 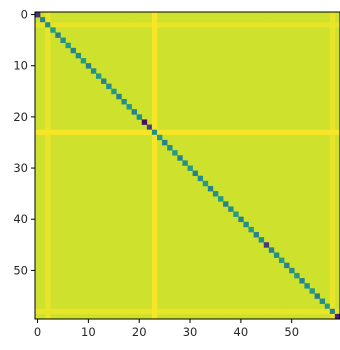 I want to click on y-tick-label: 0, so click(x=24, y=15).